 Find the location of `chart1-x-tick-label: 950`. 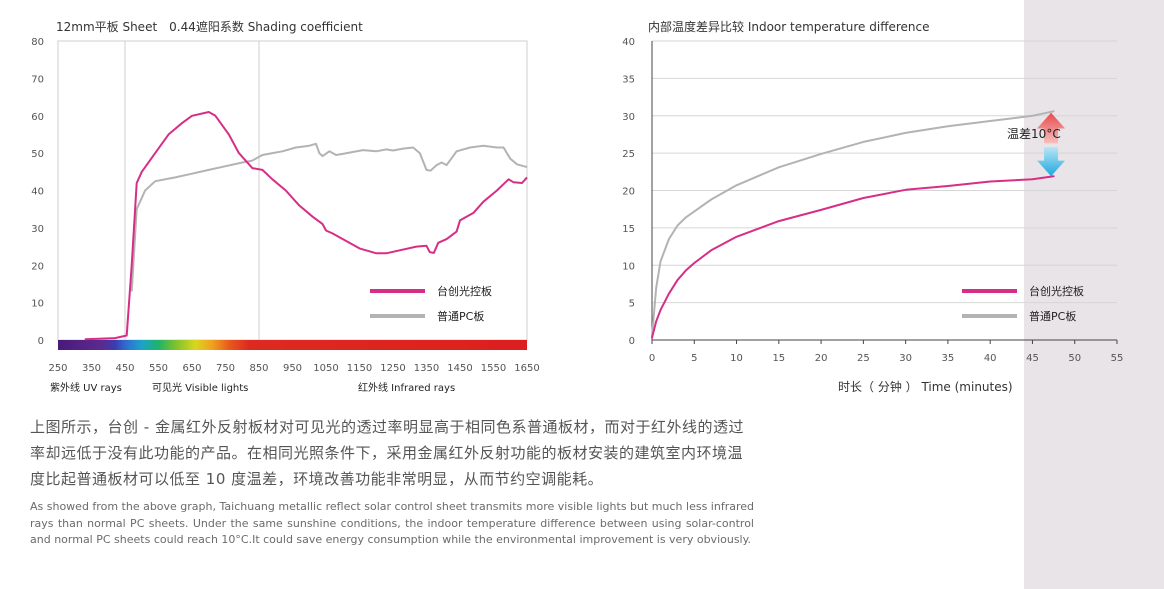

chart1-x-tick-label: 950 is located at coordinates (292, 368).